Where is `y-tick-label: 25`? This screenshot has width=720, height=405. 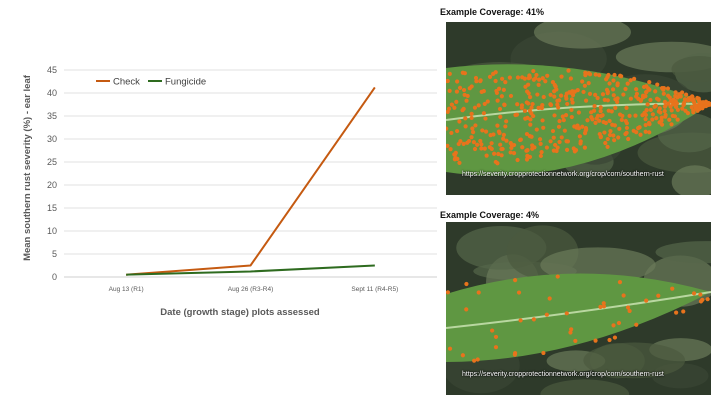 y-tick-label: 25 is located at coordinates (52, 162).